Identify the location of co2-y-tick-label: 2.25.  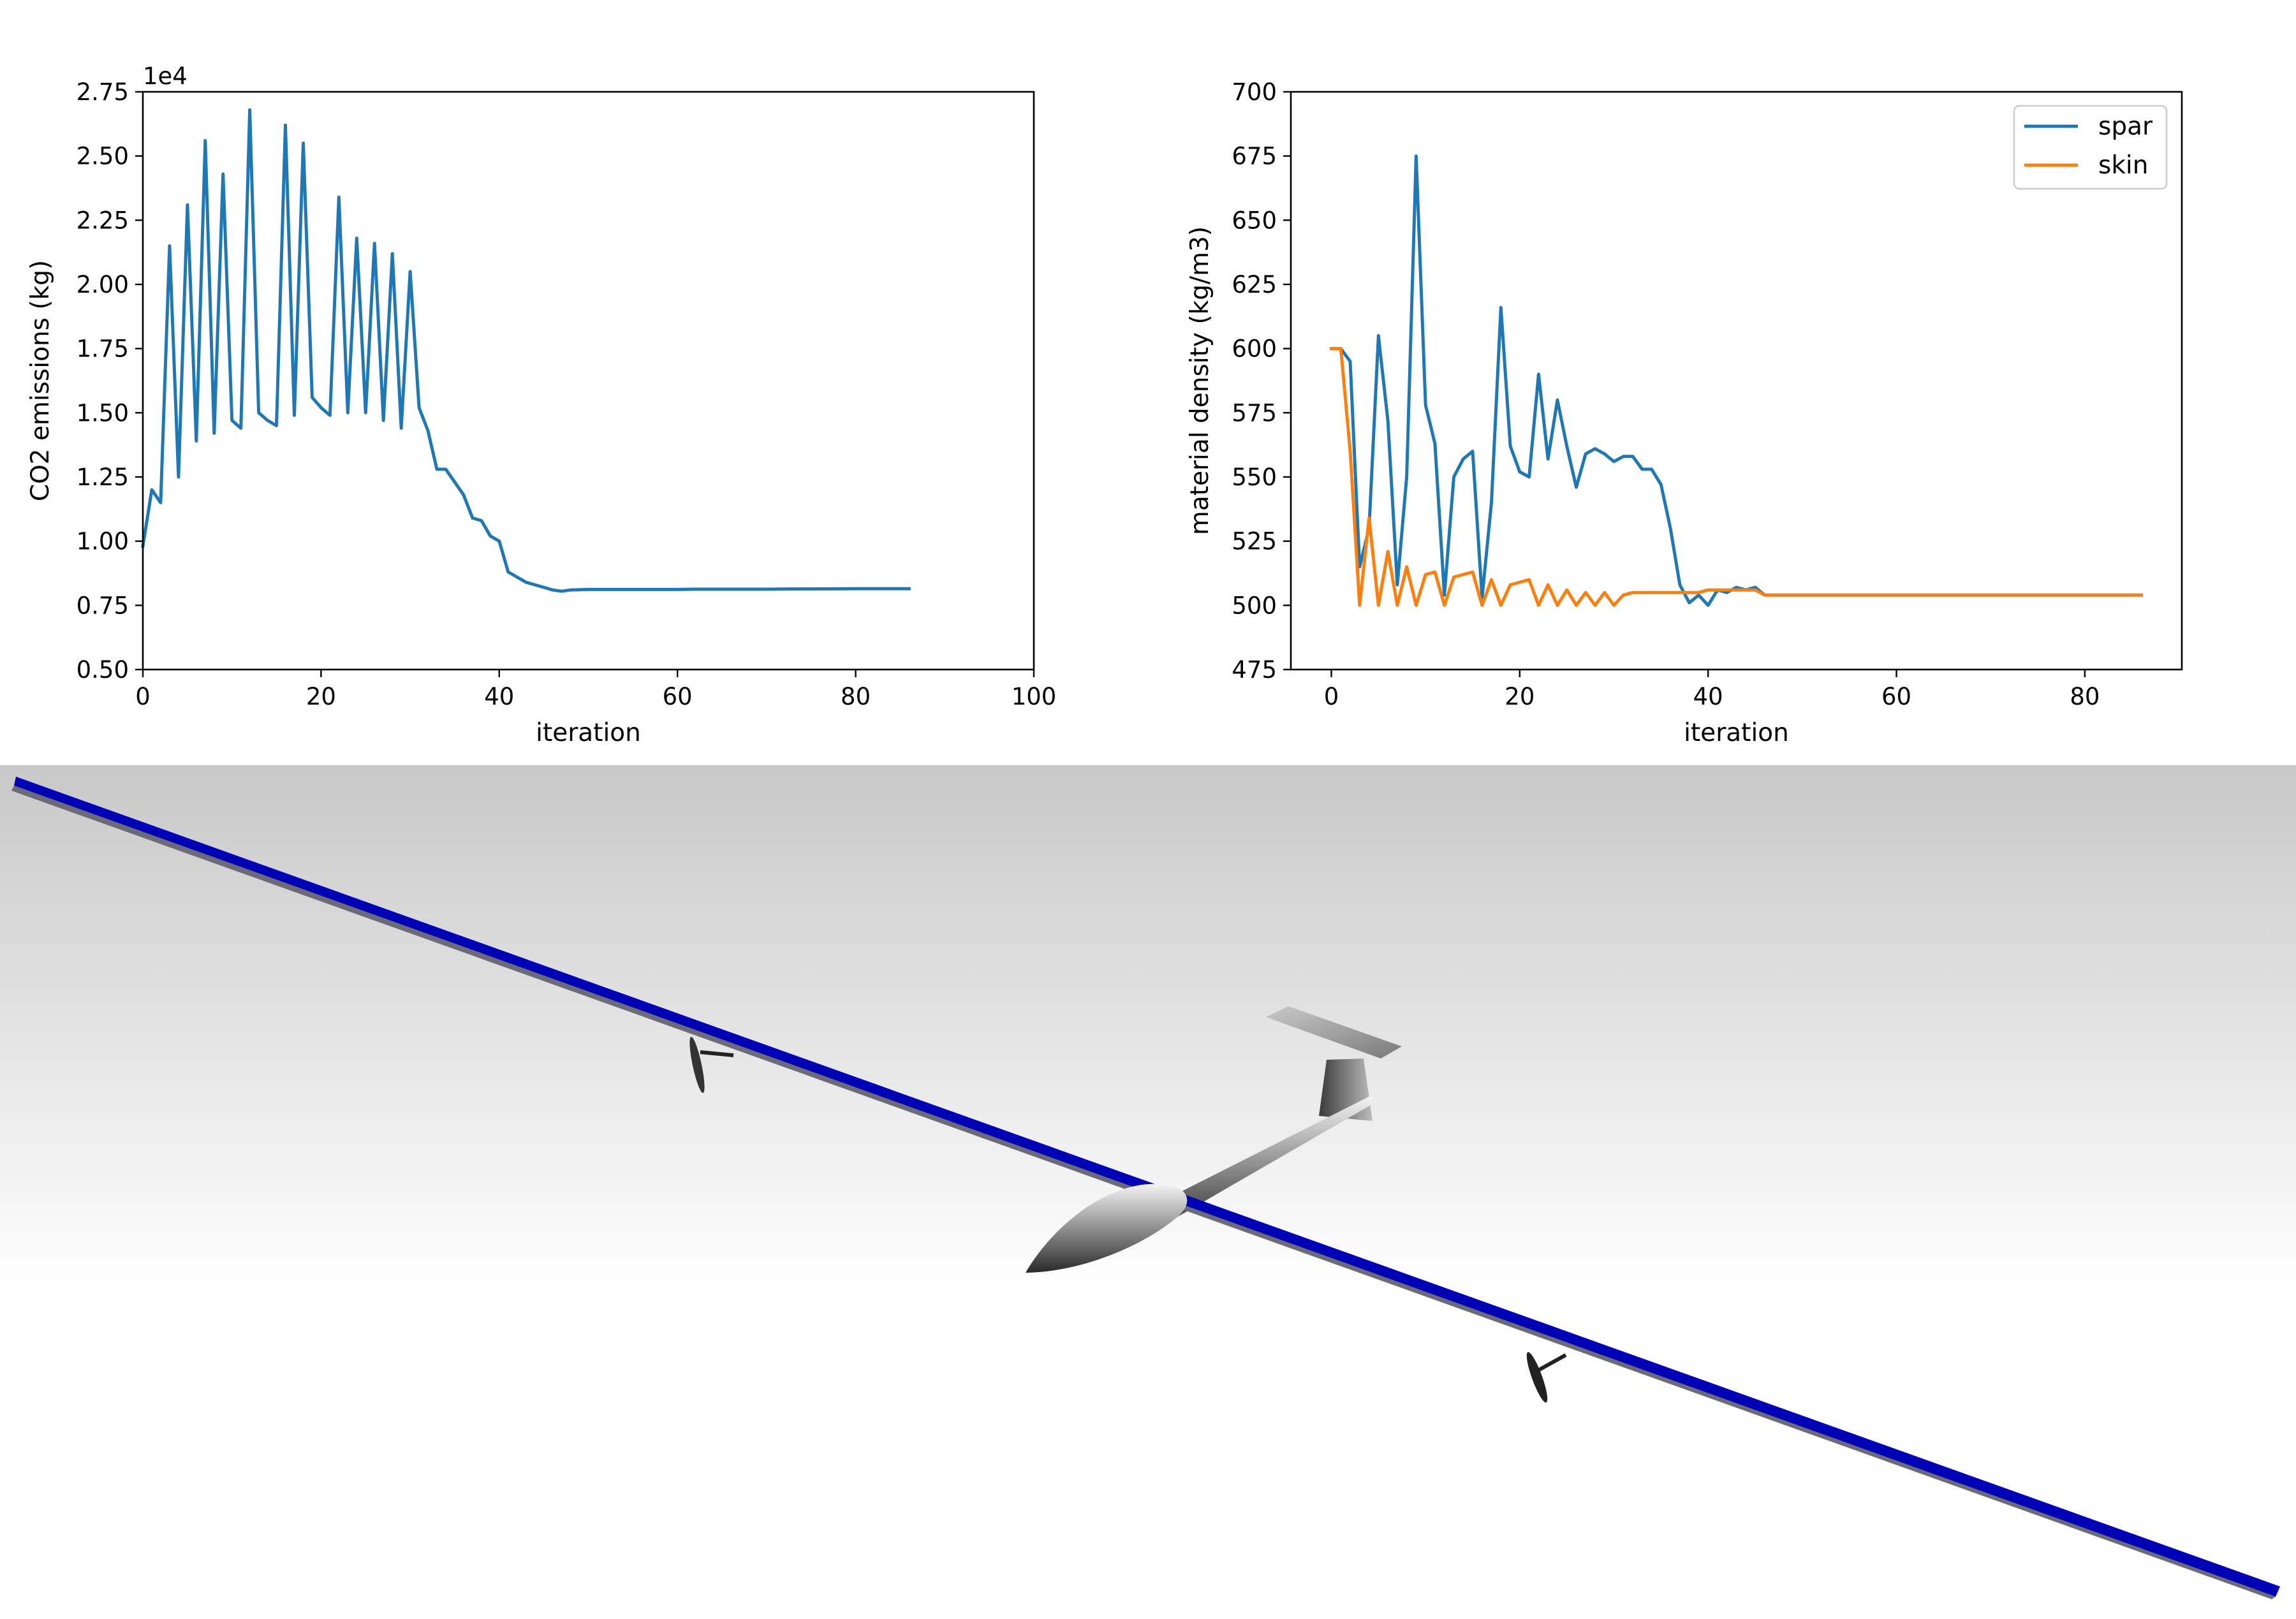
(103, 221).